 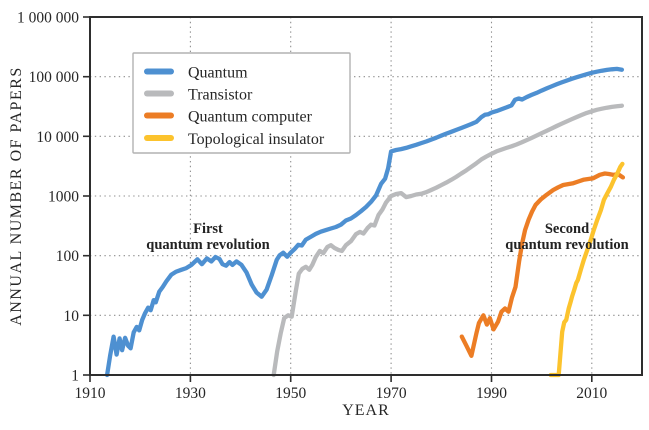 What do you see at coordinates (208, 229) in the screenshot?
I see `annotation-line: First` at bounding box center [208, 229].